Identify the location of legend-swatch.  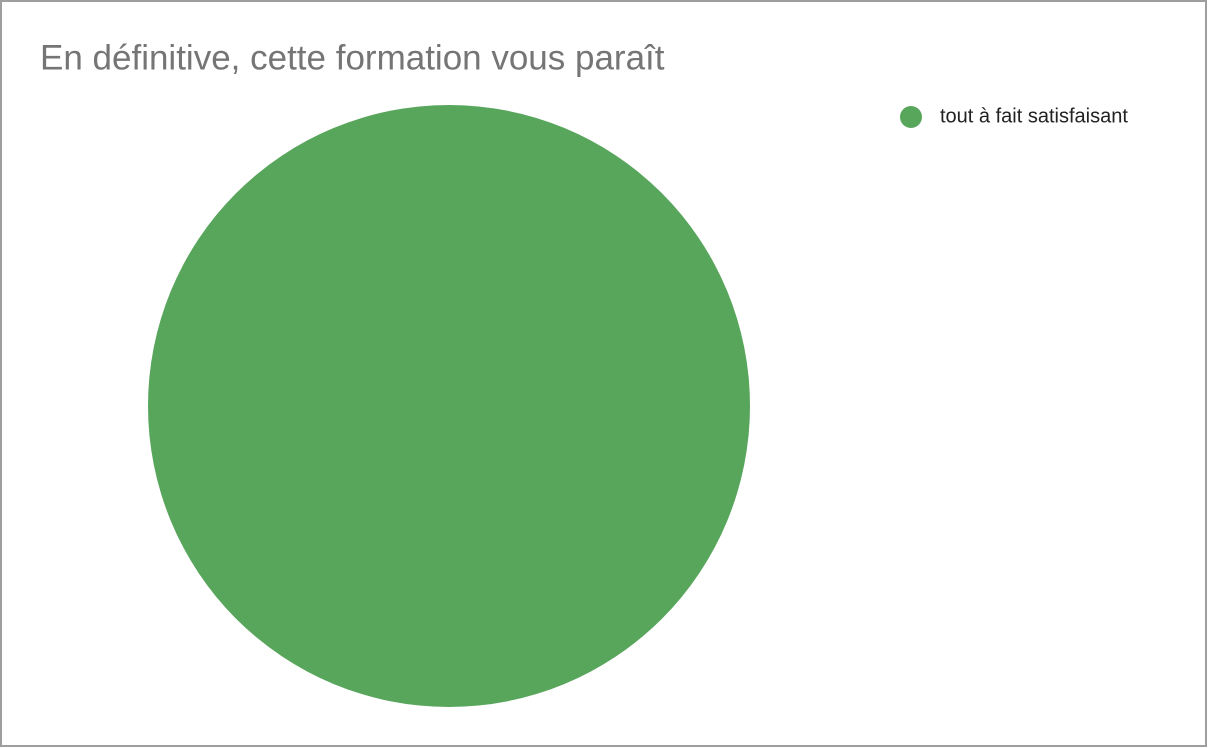
(911, 117).